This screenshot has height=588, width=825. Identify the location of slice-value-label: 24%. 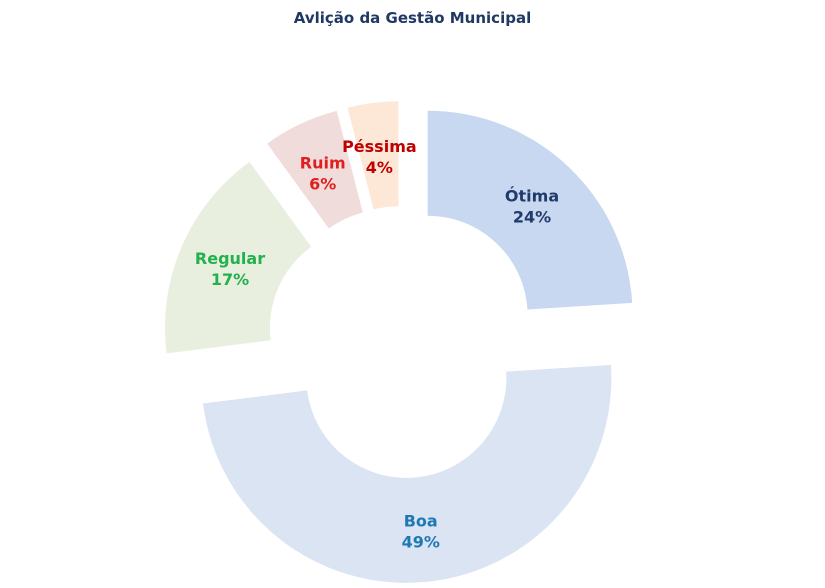
(532, 217).